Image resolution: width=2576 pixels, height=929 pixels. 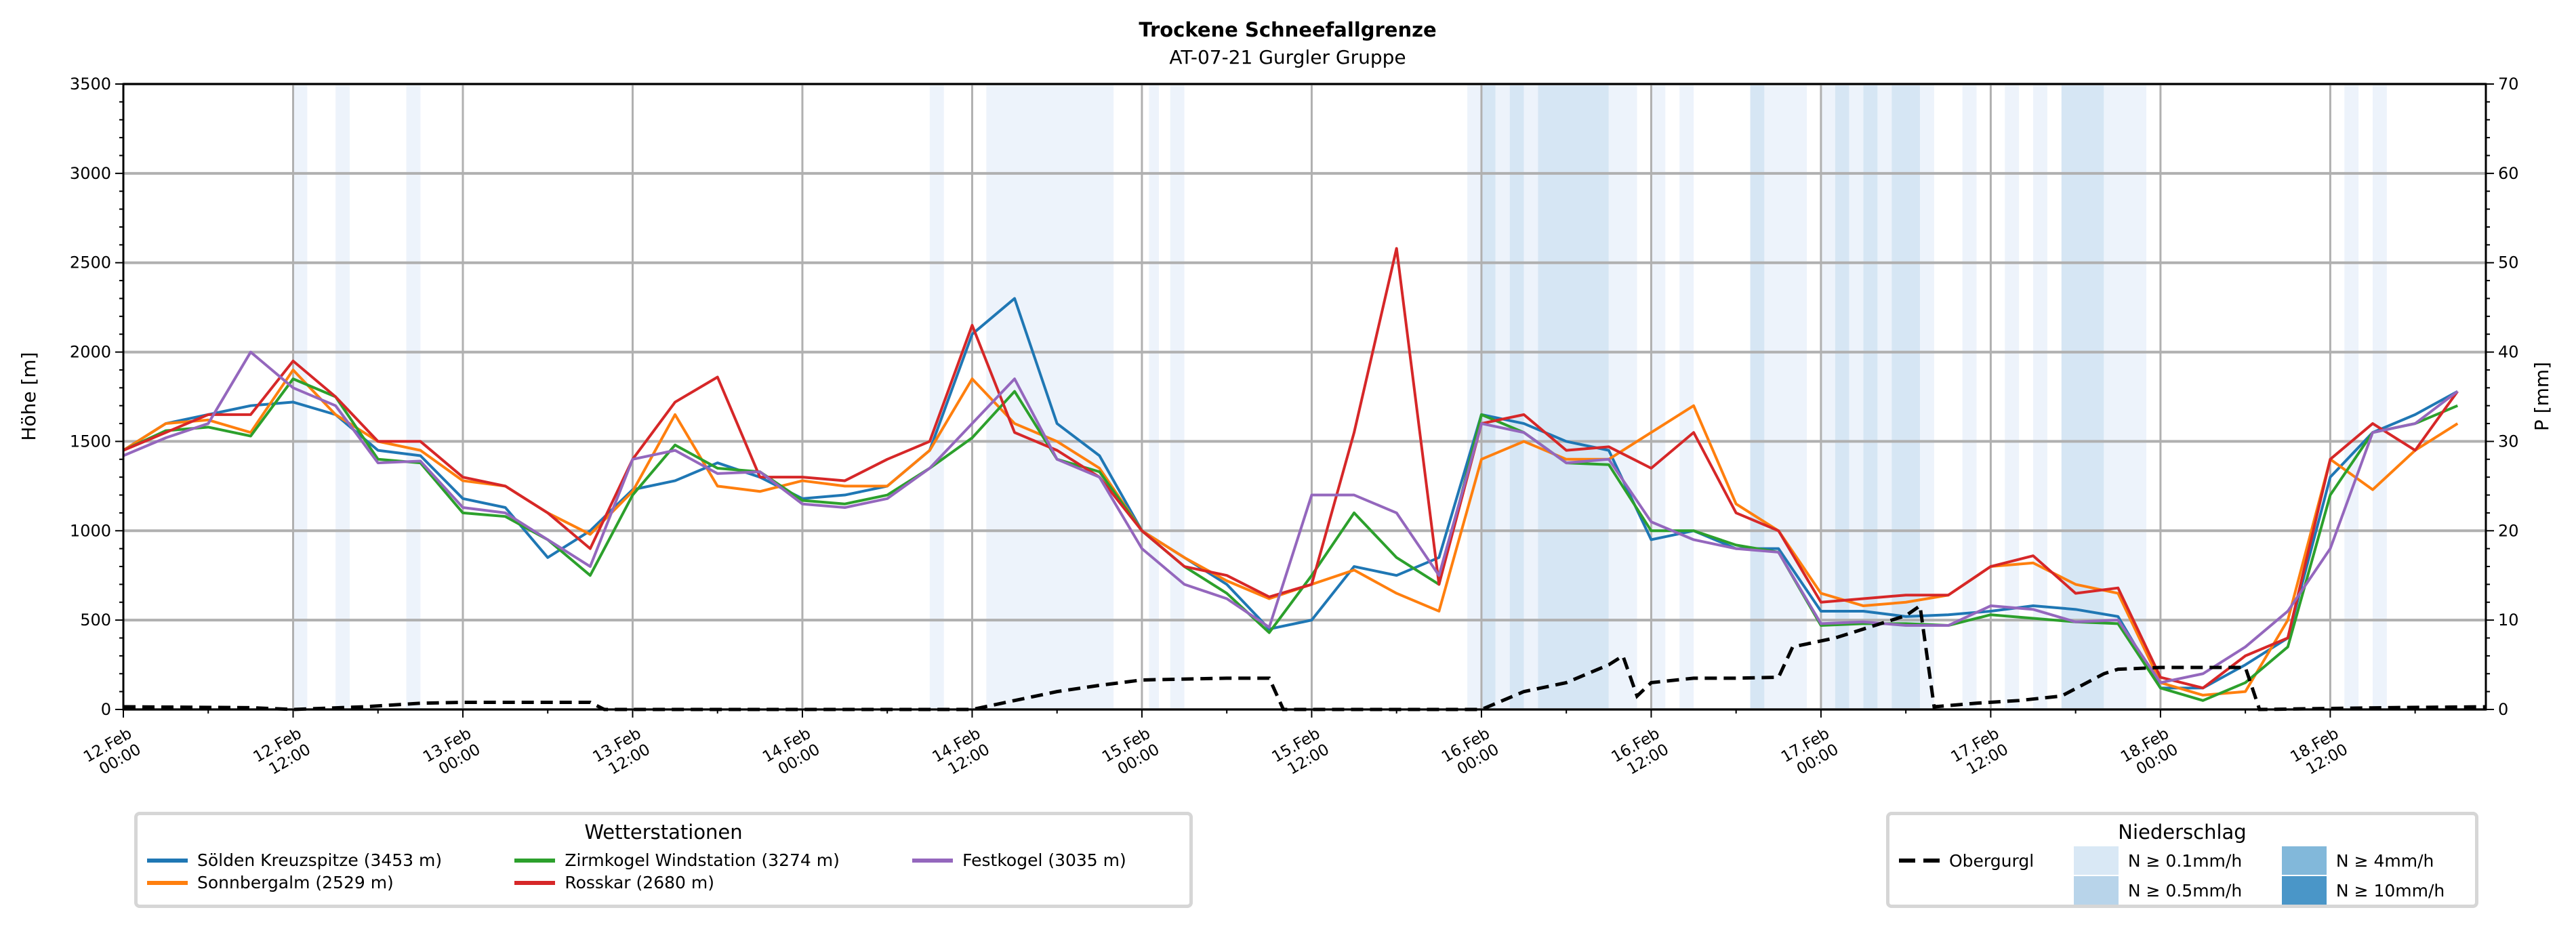 I want to click on x-tick-label: 15.Feb00:00, so click(x=1130, y=754).